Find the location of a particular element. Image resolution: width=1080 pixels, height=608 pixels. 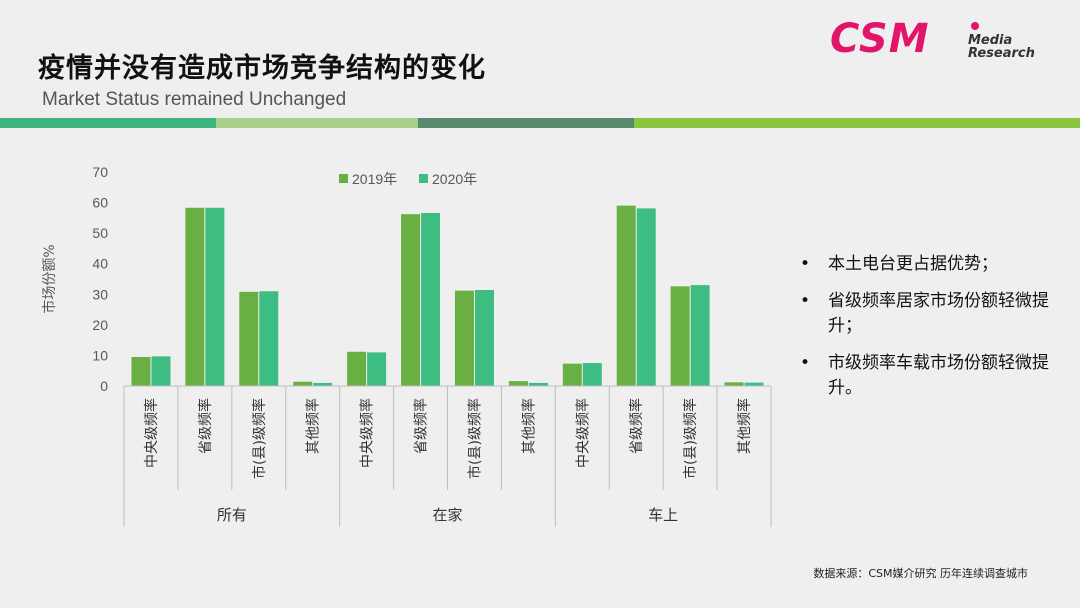

legend-label: 2020年 is located at coordinates (454, 179).